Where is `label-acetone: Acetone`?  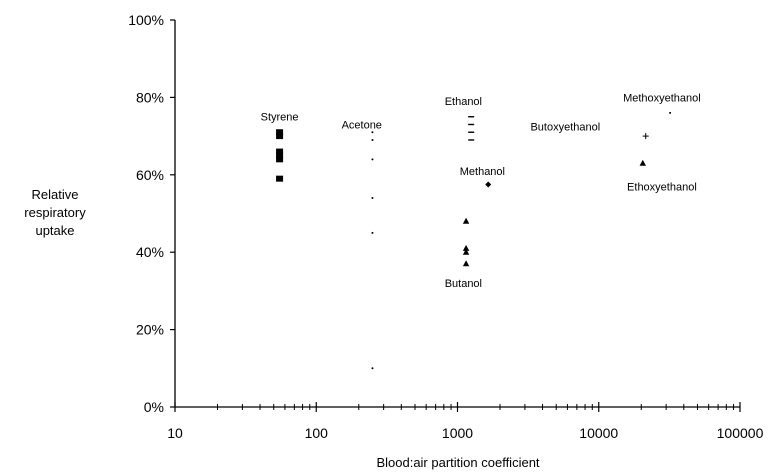 label-acetone: Acetone is located at coordinates (362, 125).